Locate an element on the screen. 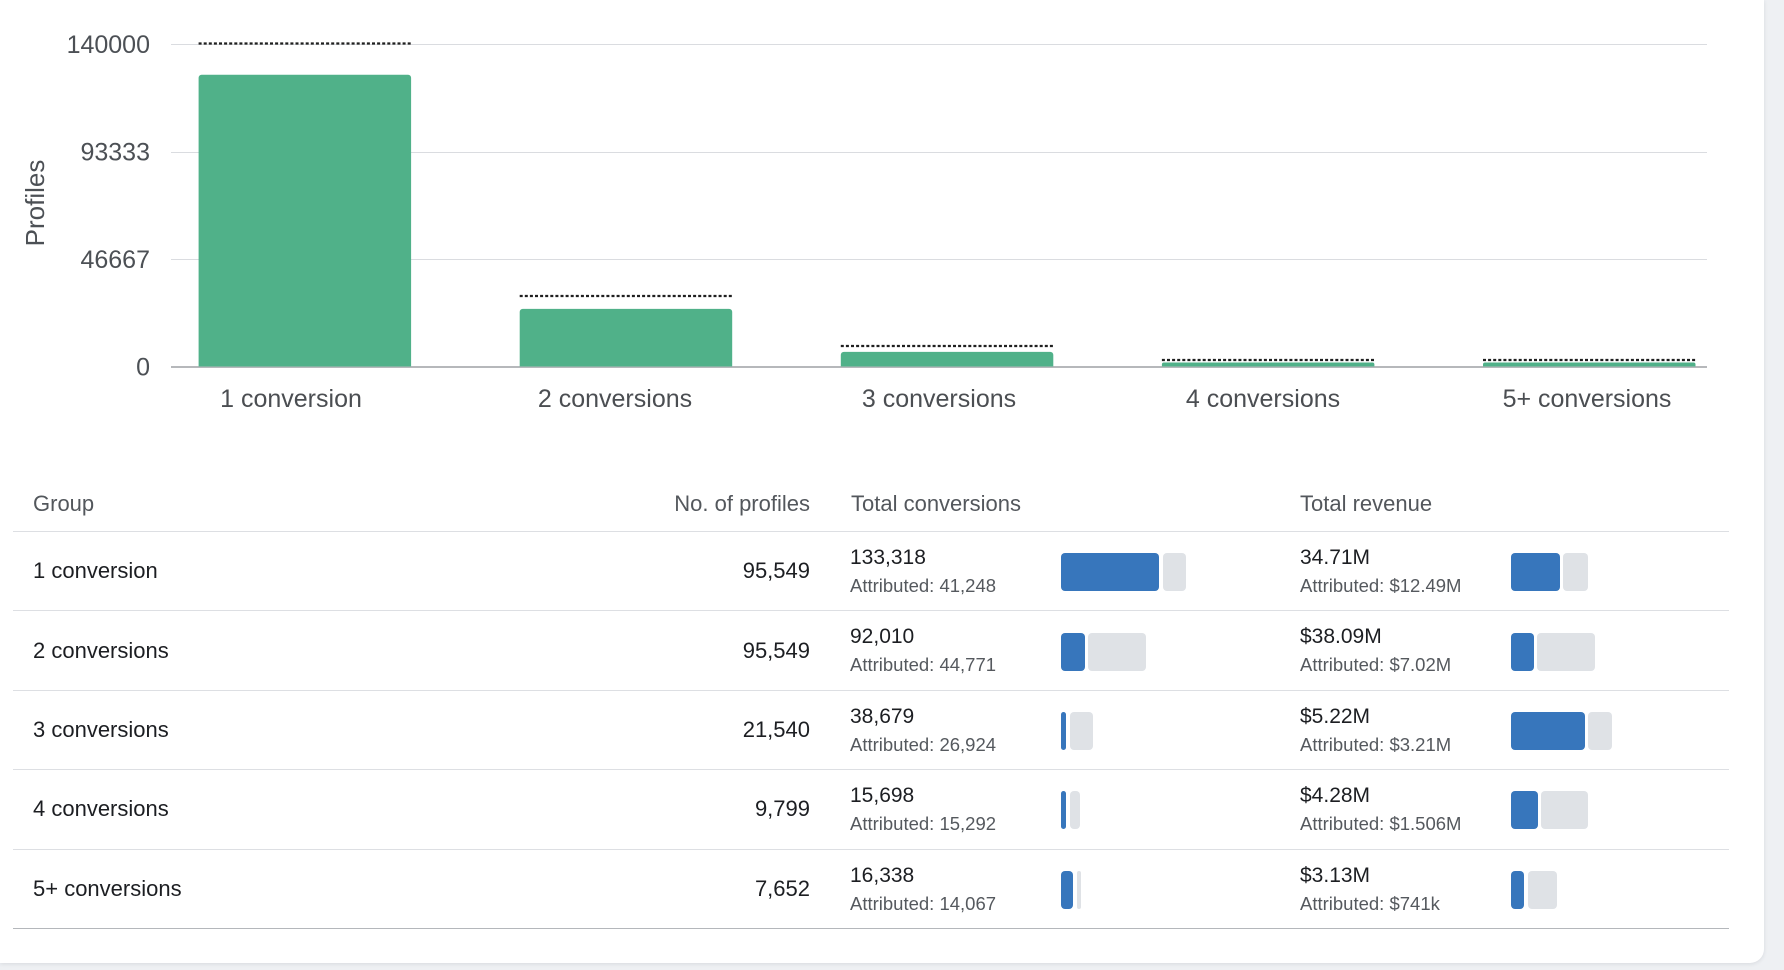  svg-text: 140000 is located at coordinates (108, 45).